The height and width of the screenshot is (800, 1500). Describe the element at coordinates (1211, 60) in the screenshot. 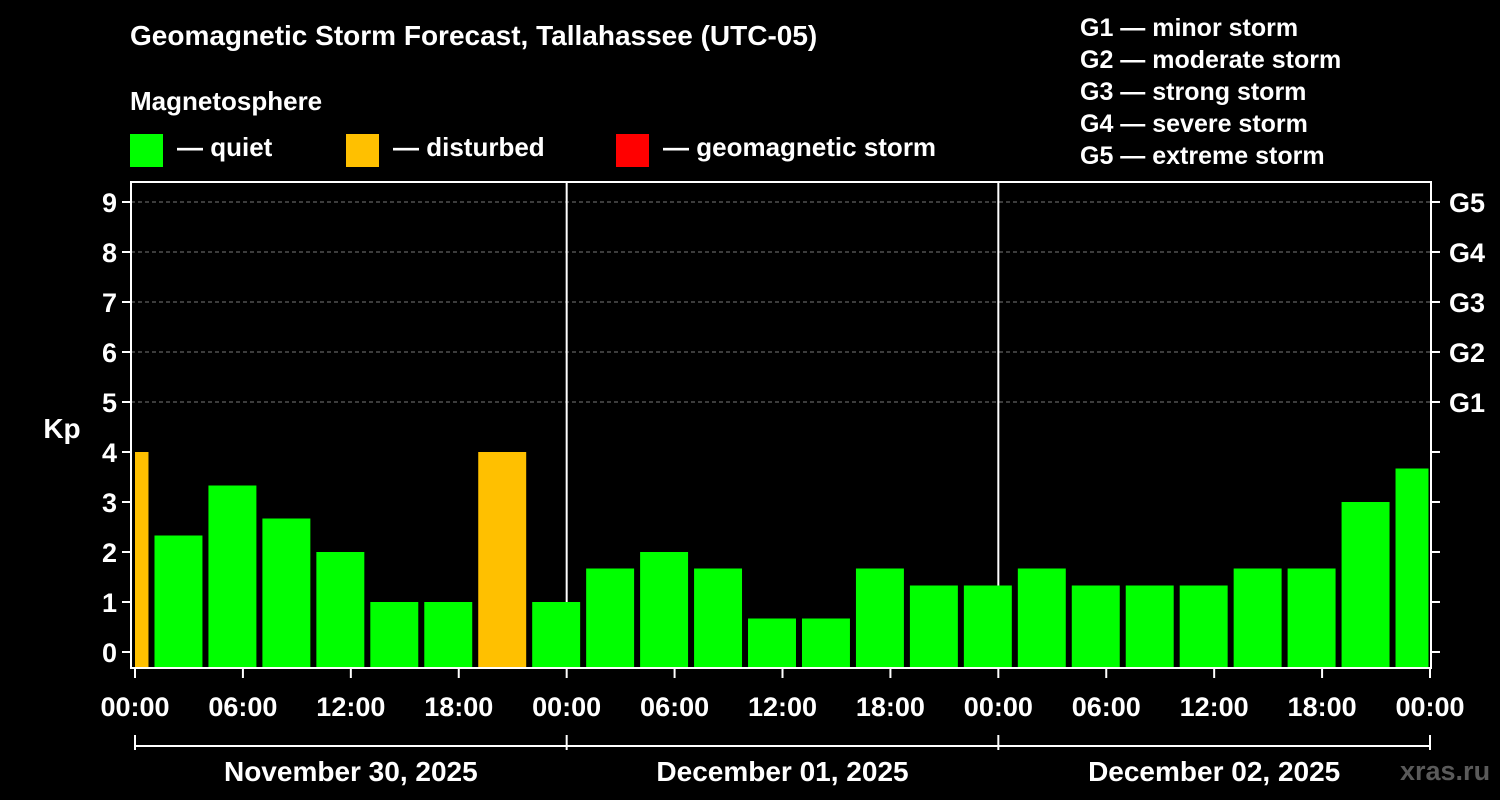

I see `storm-level-g2: G2 — moderate storm` at that location.